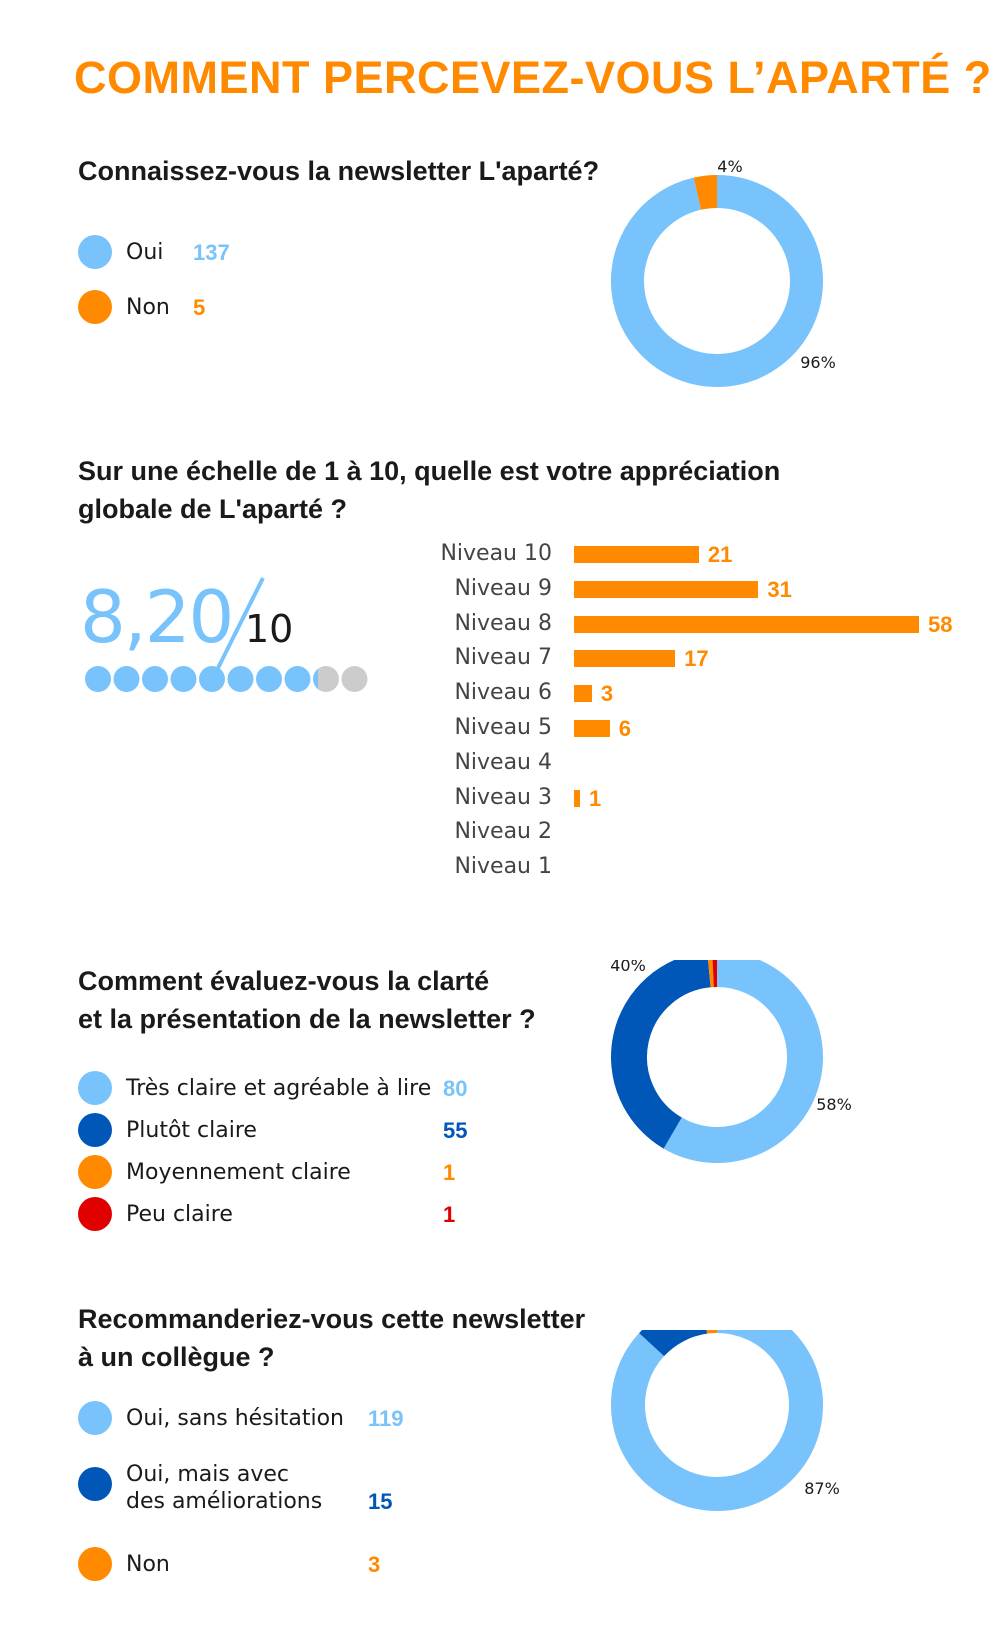 Image resolution: width=1001 pixels, height=1651 pixels. Describe the element at coordinates (211, 252) in the screenshot. I see `legend-value: 137` at that location.